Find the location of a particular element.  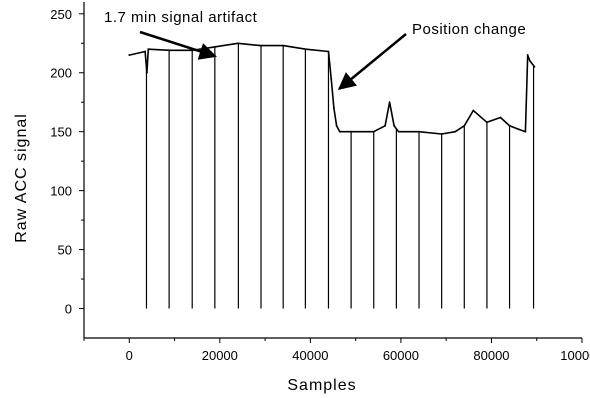

x-axis-title: Samples is located at coordinates (321, 385).